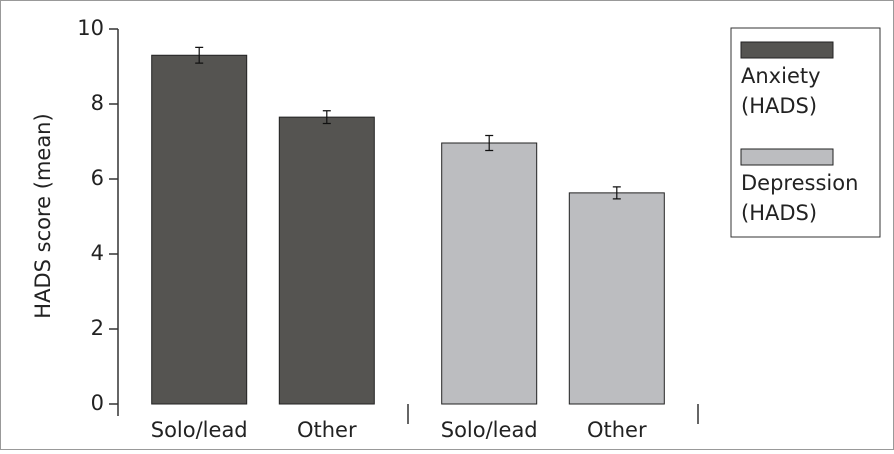 This screenshot has width=894, height=454. What do you see at coordinates (805, 132) in the screenshot?
I see `legend-box` at bounding box center [805, 132].